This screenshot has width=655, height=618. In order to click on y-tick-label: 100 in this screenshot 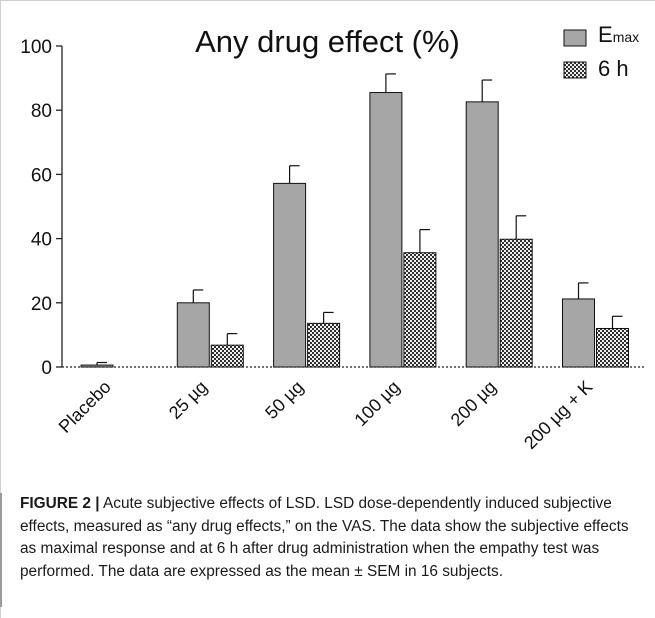, I will do `click(36, 47)`.